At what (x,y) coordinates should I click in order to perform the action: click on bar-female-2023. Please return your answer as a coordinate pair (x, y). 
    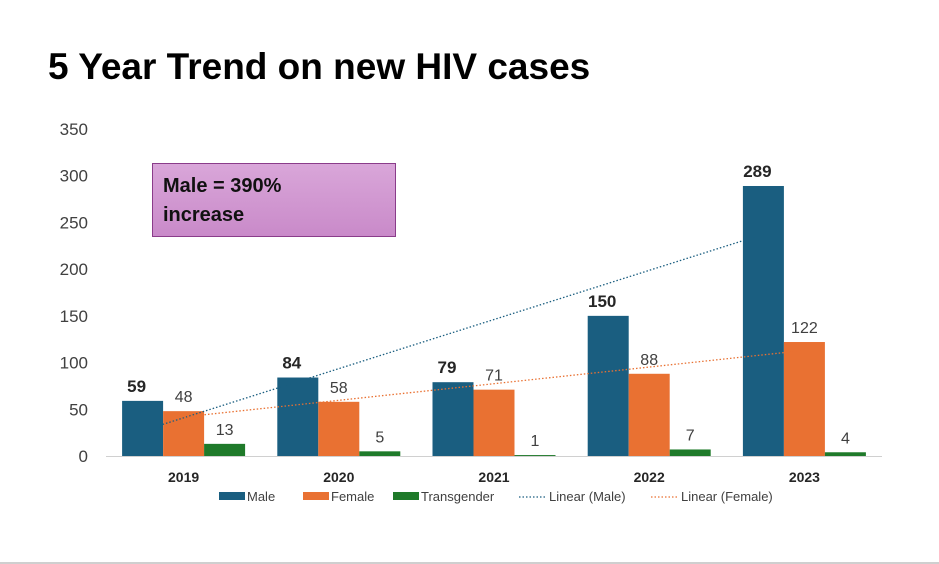
    Looking at the image, I should click on (804, 399).